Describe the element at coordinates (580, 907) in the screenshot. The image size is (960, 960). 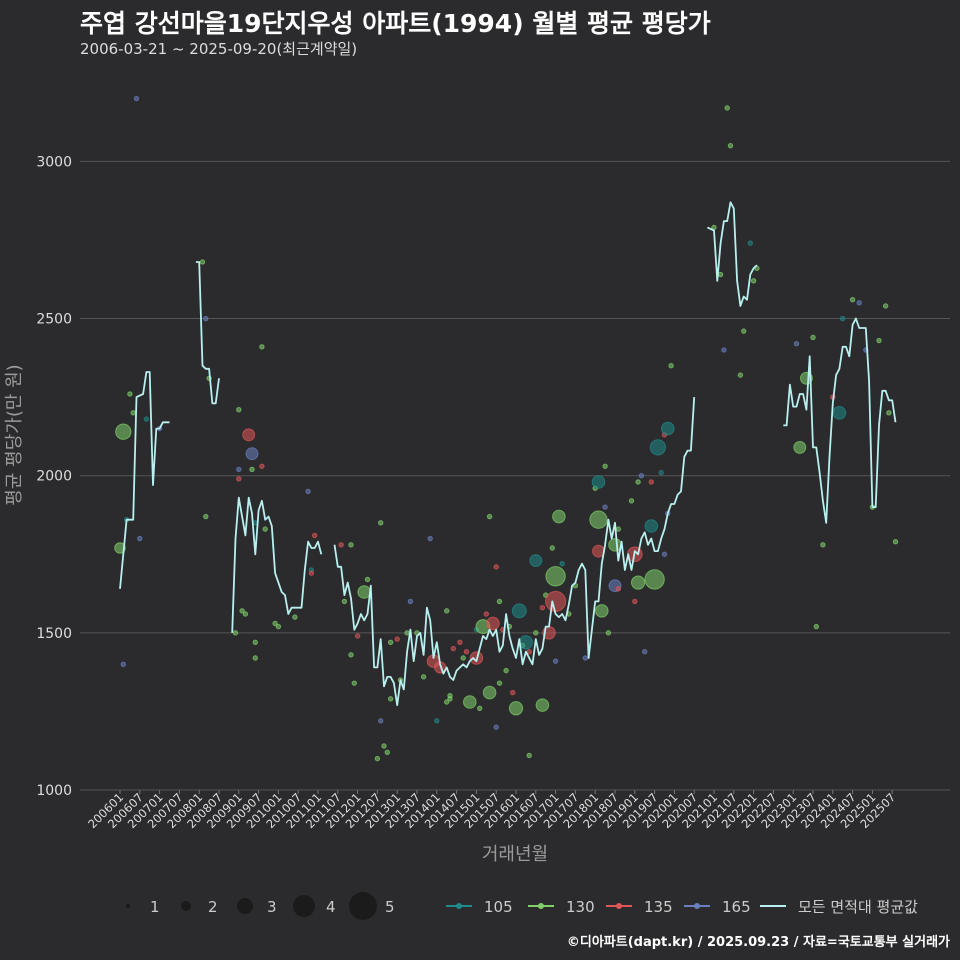
I see `legend-label: 130` at that location.